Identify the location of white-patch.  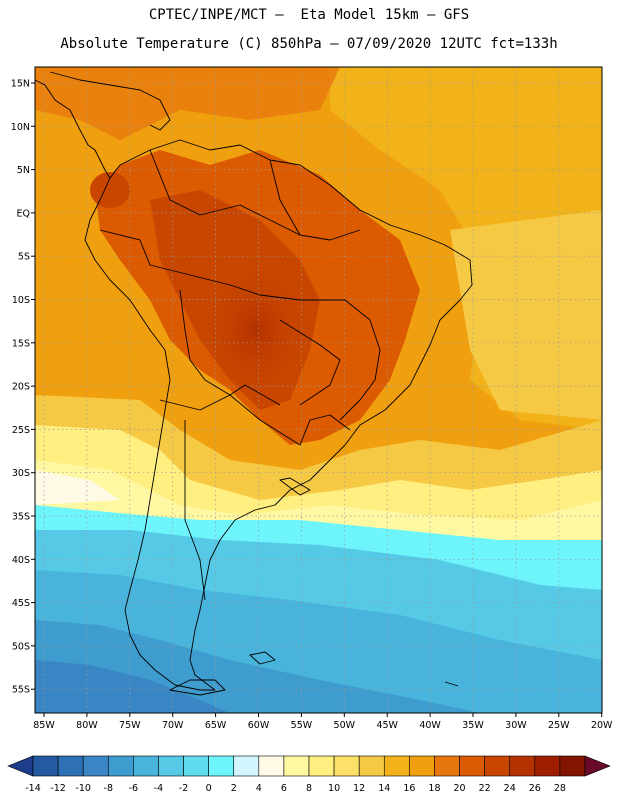
(77, 487).